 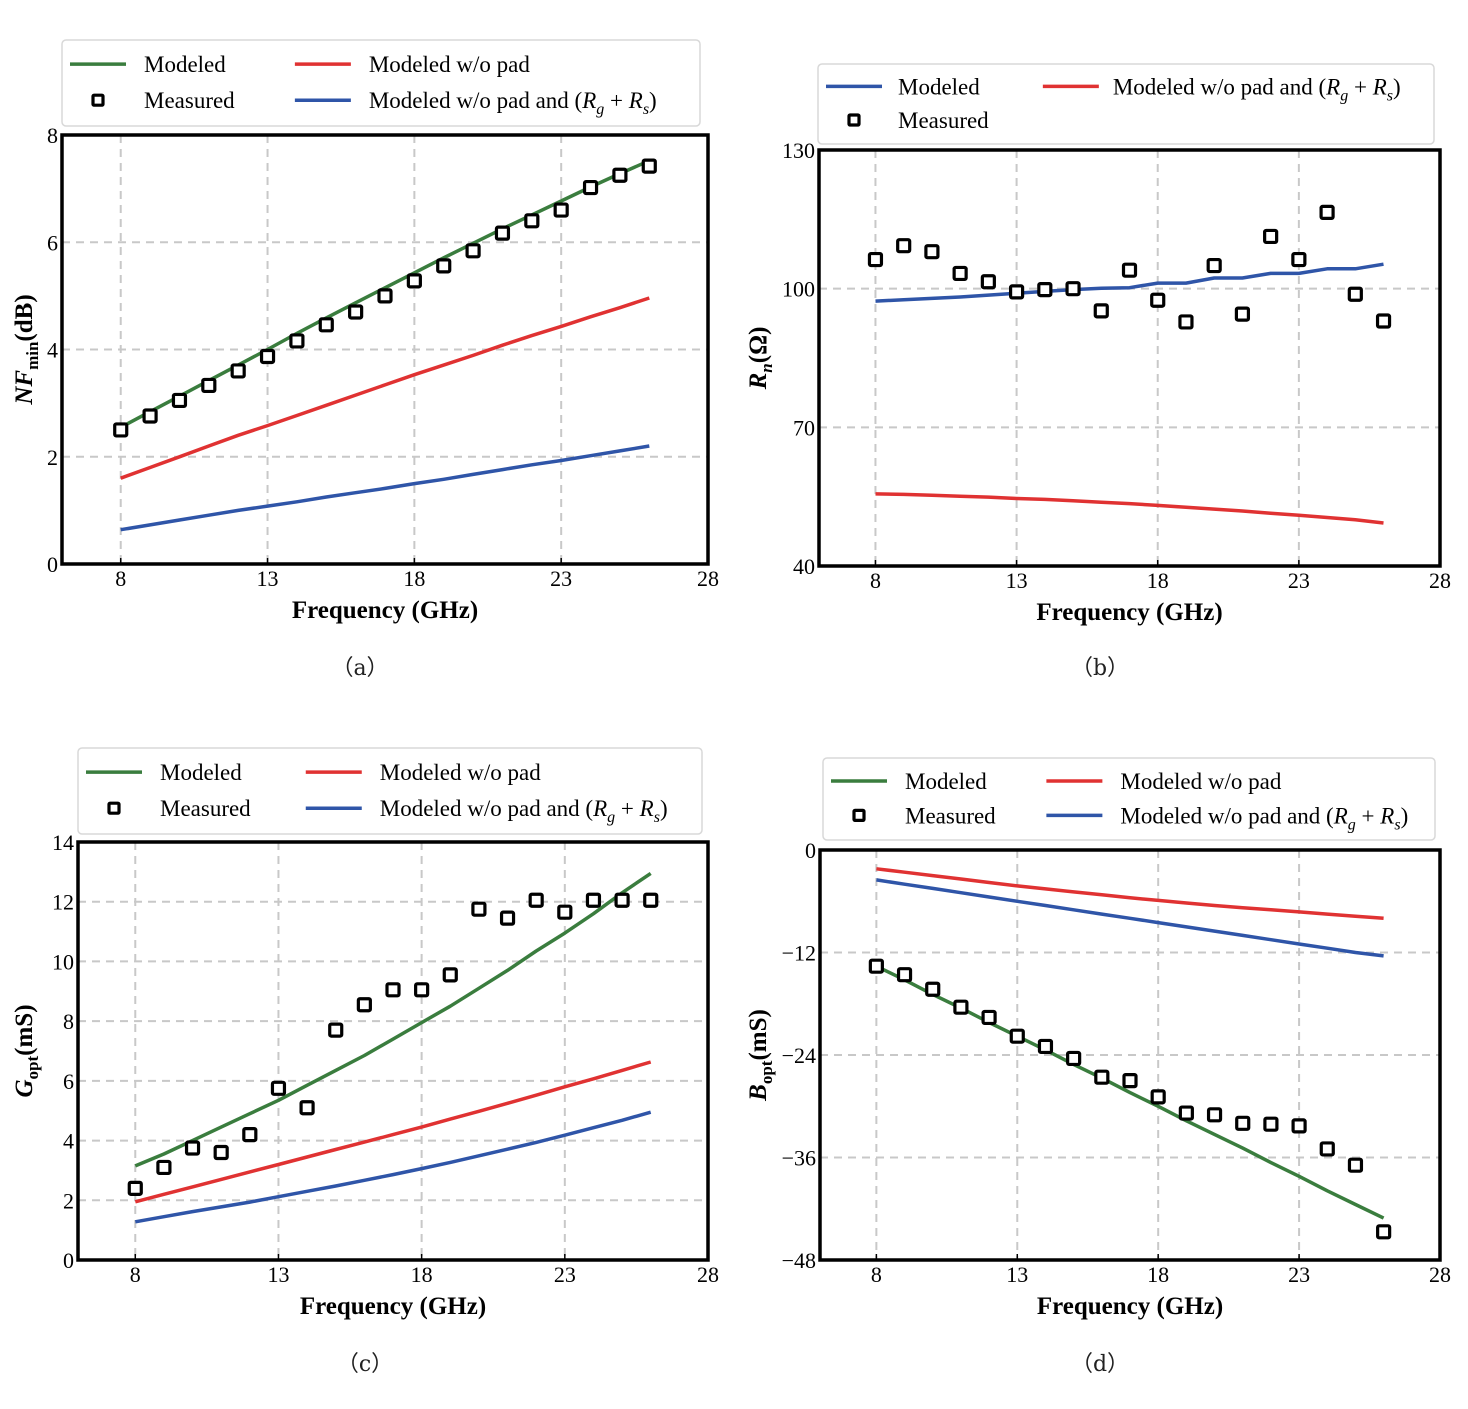 What do you see at coordinates (1257, 89) in the screenshot?
I see `legend-label-modeled-wo-pad-rgrs: Modeled w/o pad and (Rg + Rs)` at bounding box center [1257, 89].